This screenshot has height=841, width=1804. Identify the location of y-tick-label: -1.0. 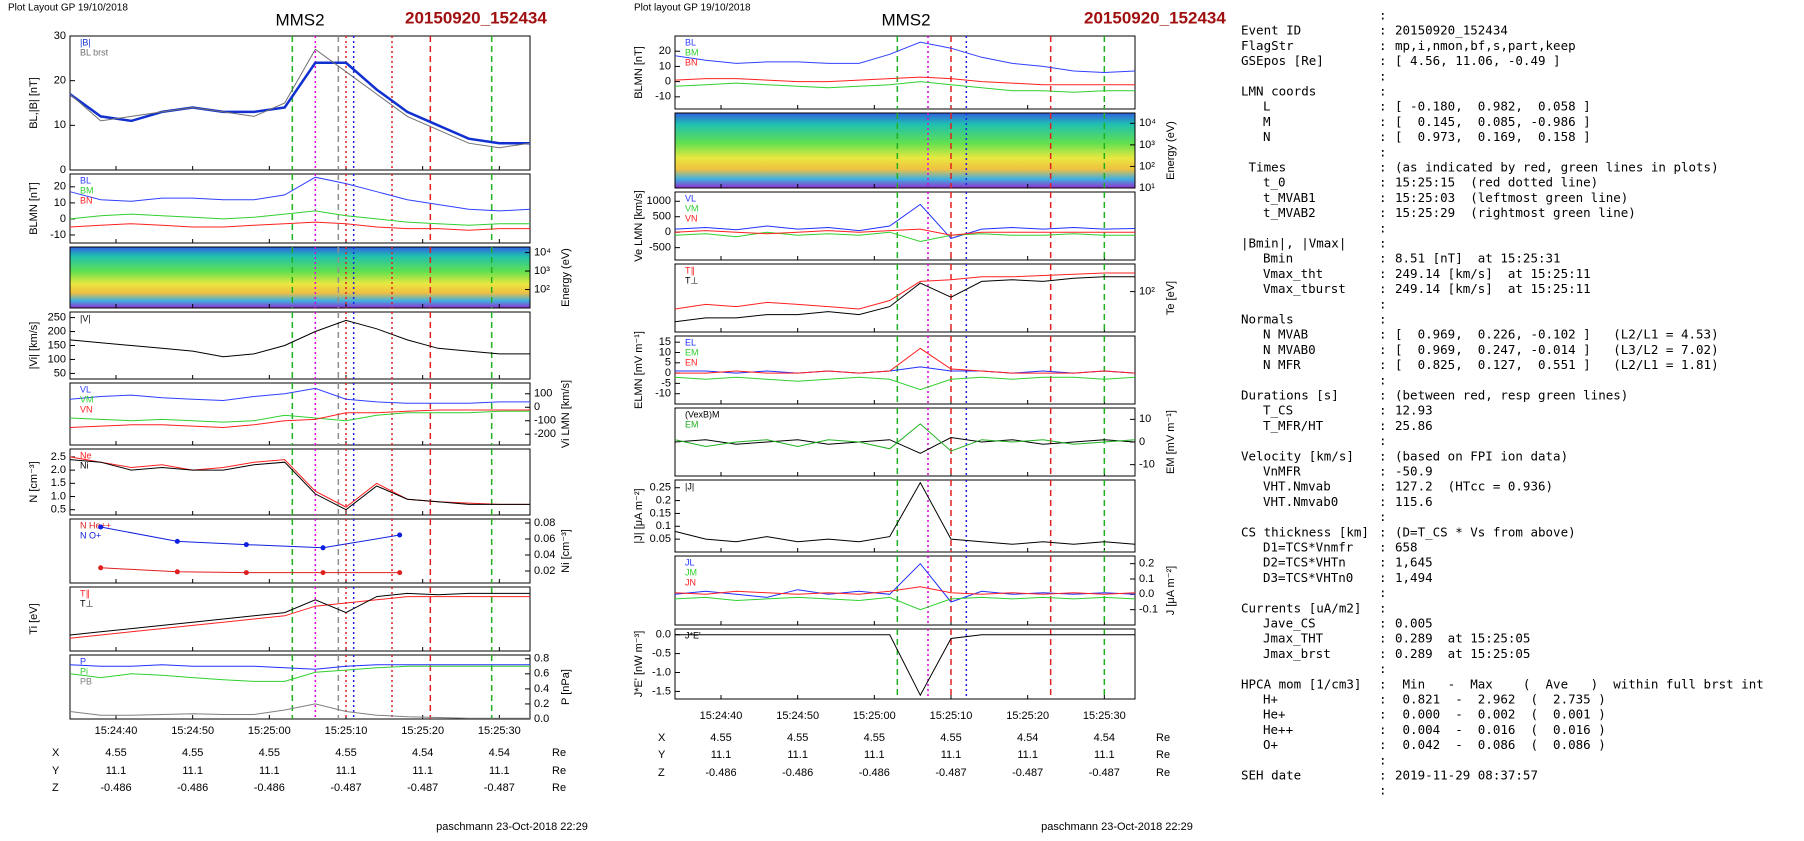
(661, 672).